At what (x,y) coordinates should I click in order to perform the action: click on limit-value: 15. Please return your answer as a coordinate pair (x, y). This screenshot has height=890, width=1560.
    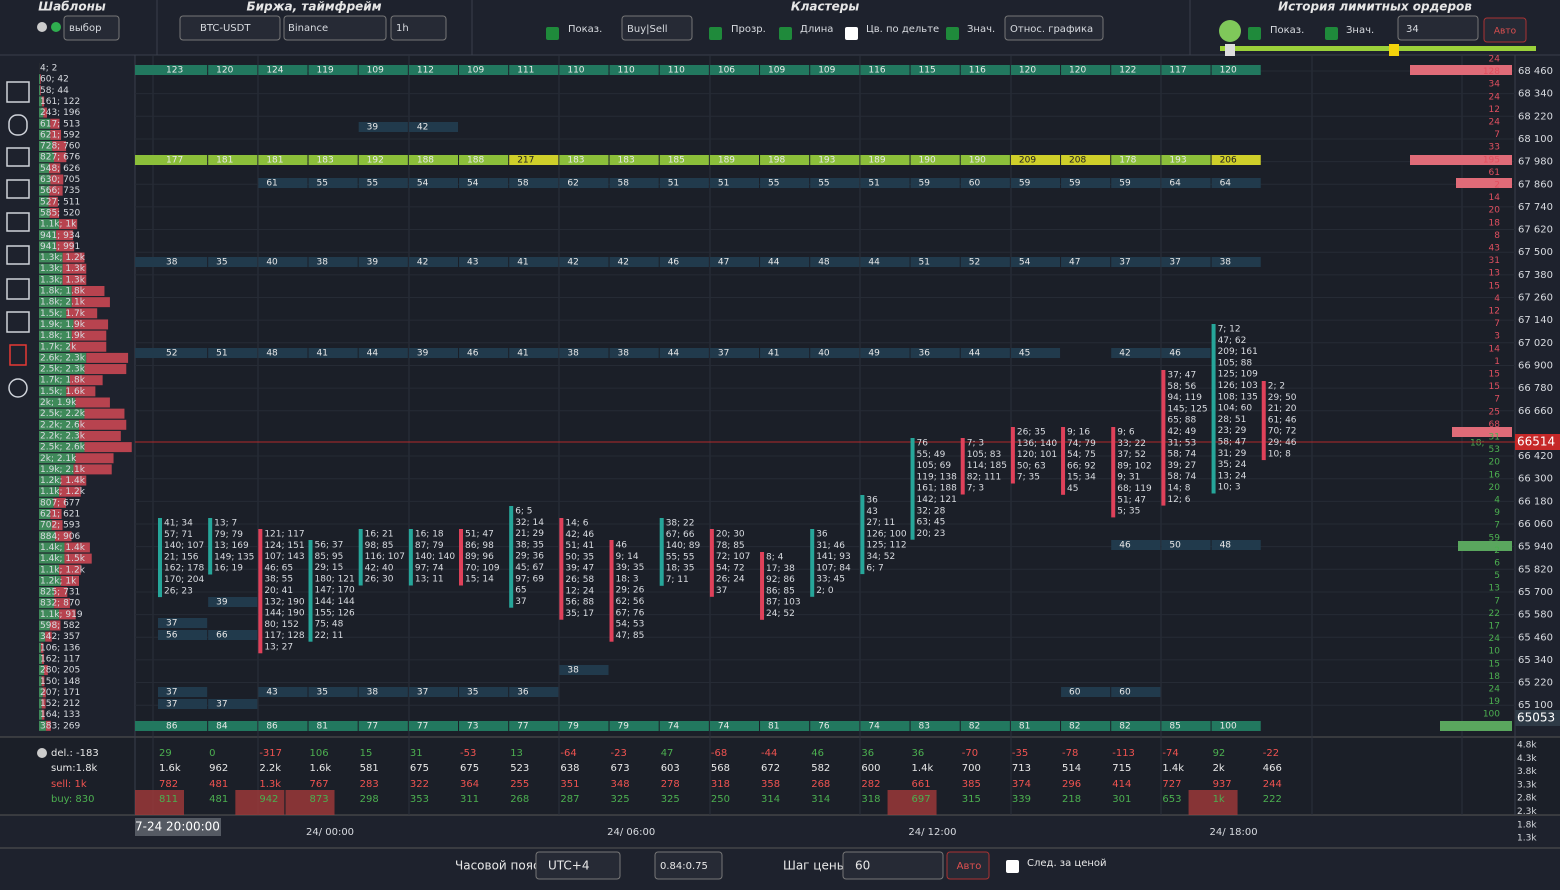
    Looking at the image, I should click on (1494, 286).